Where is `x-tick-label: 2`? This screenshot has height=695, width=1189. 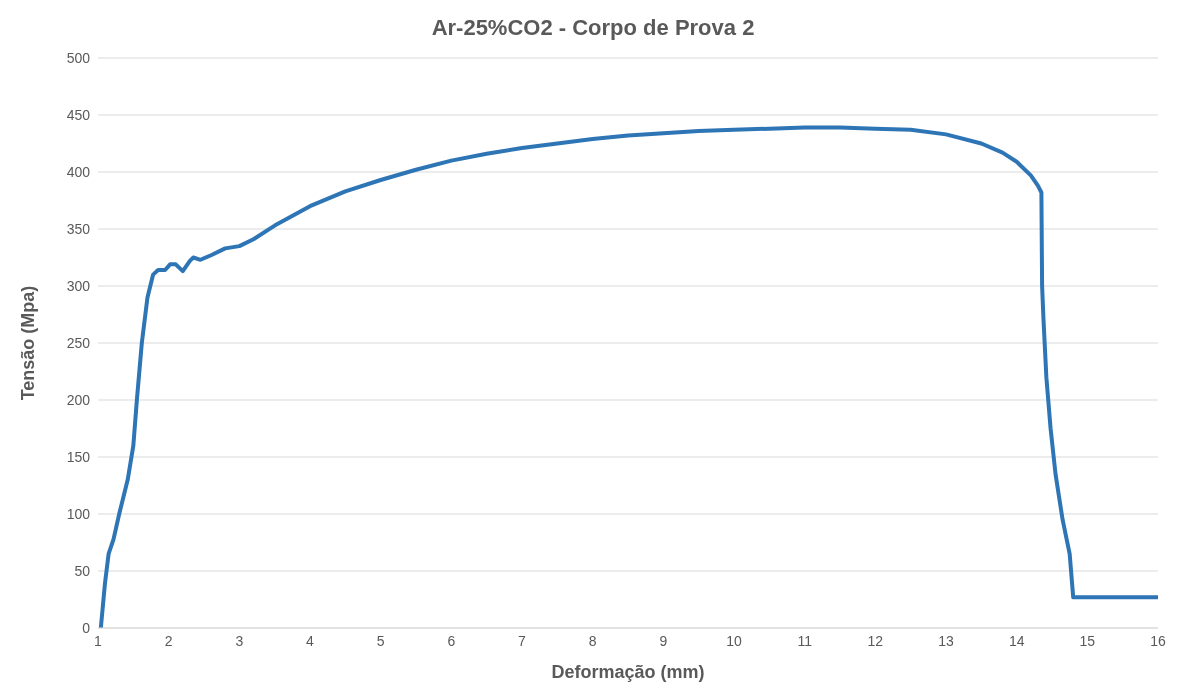 x-tick-label: 2 is located at coordinates (168, 640).